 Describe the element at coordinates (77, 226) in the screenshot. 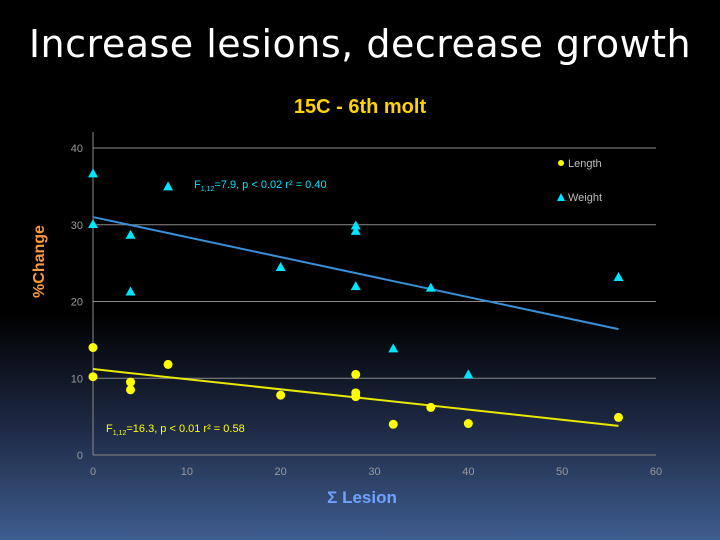

I see `y-tick-label: 30` at that location.